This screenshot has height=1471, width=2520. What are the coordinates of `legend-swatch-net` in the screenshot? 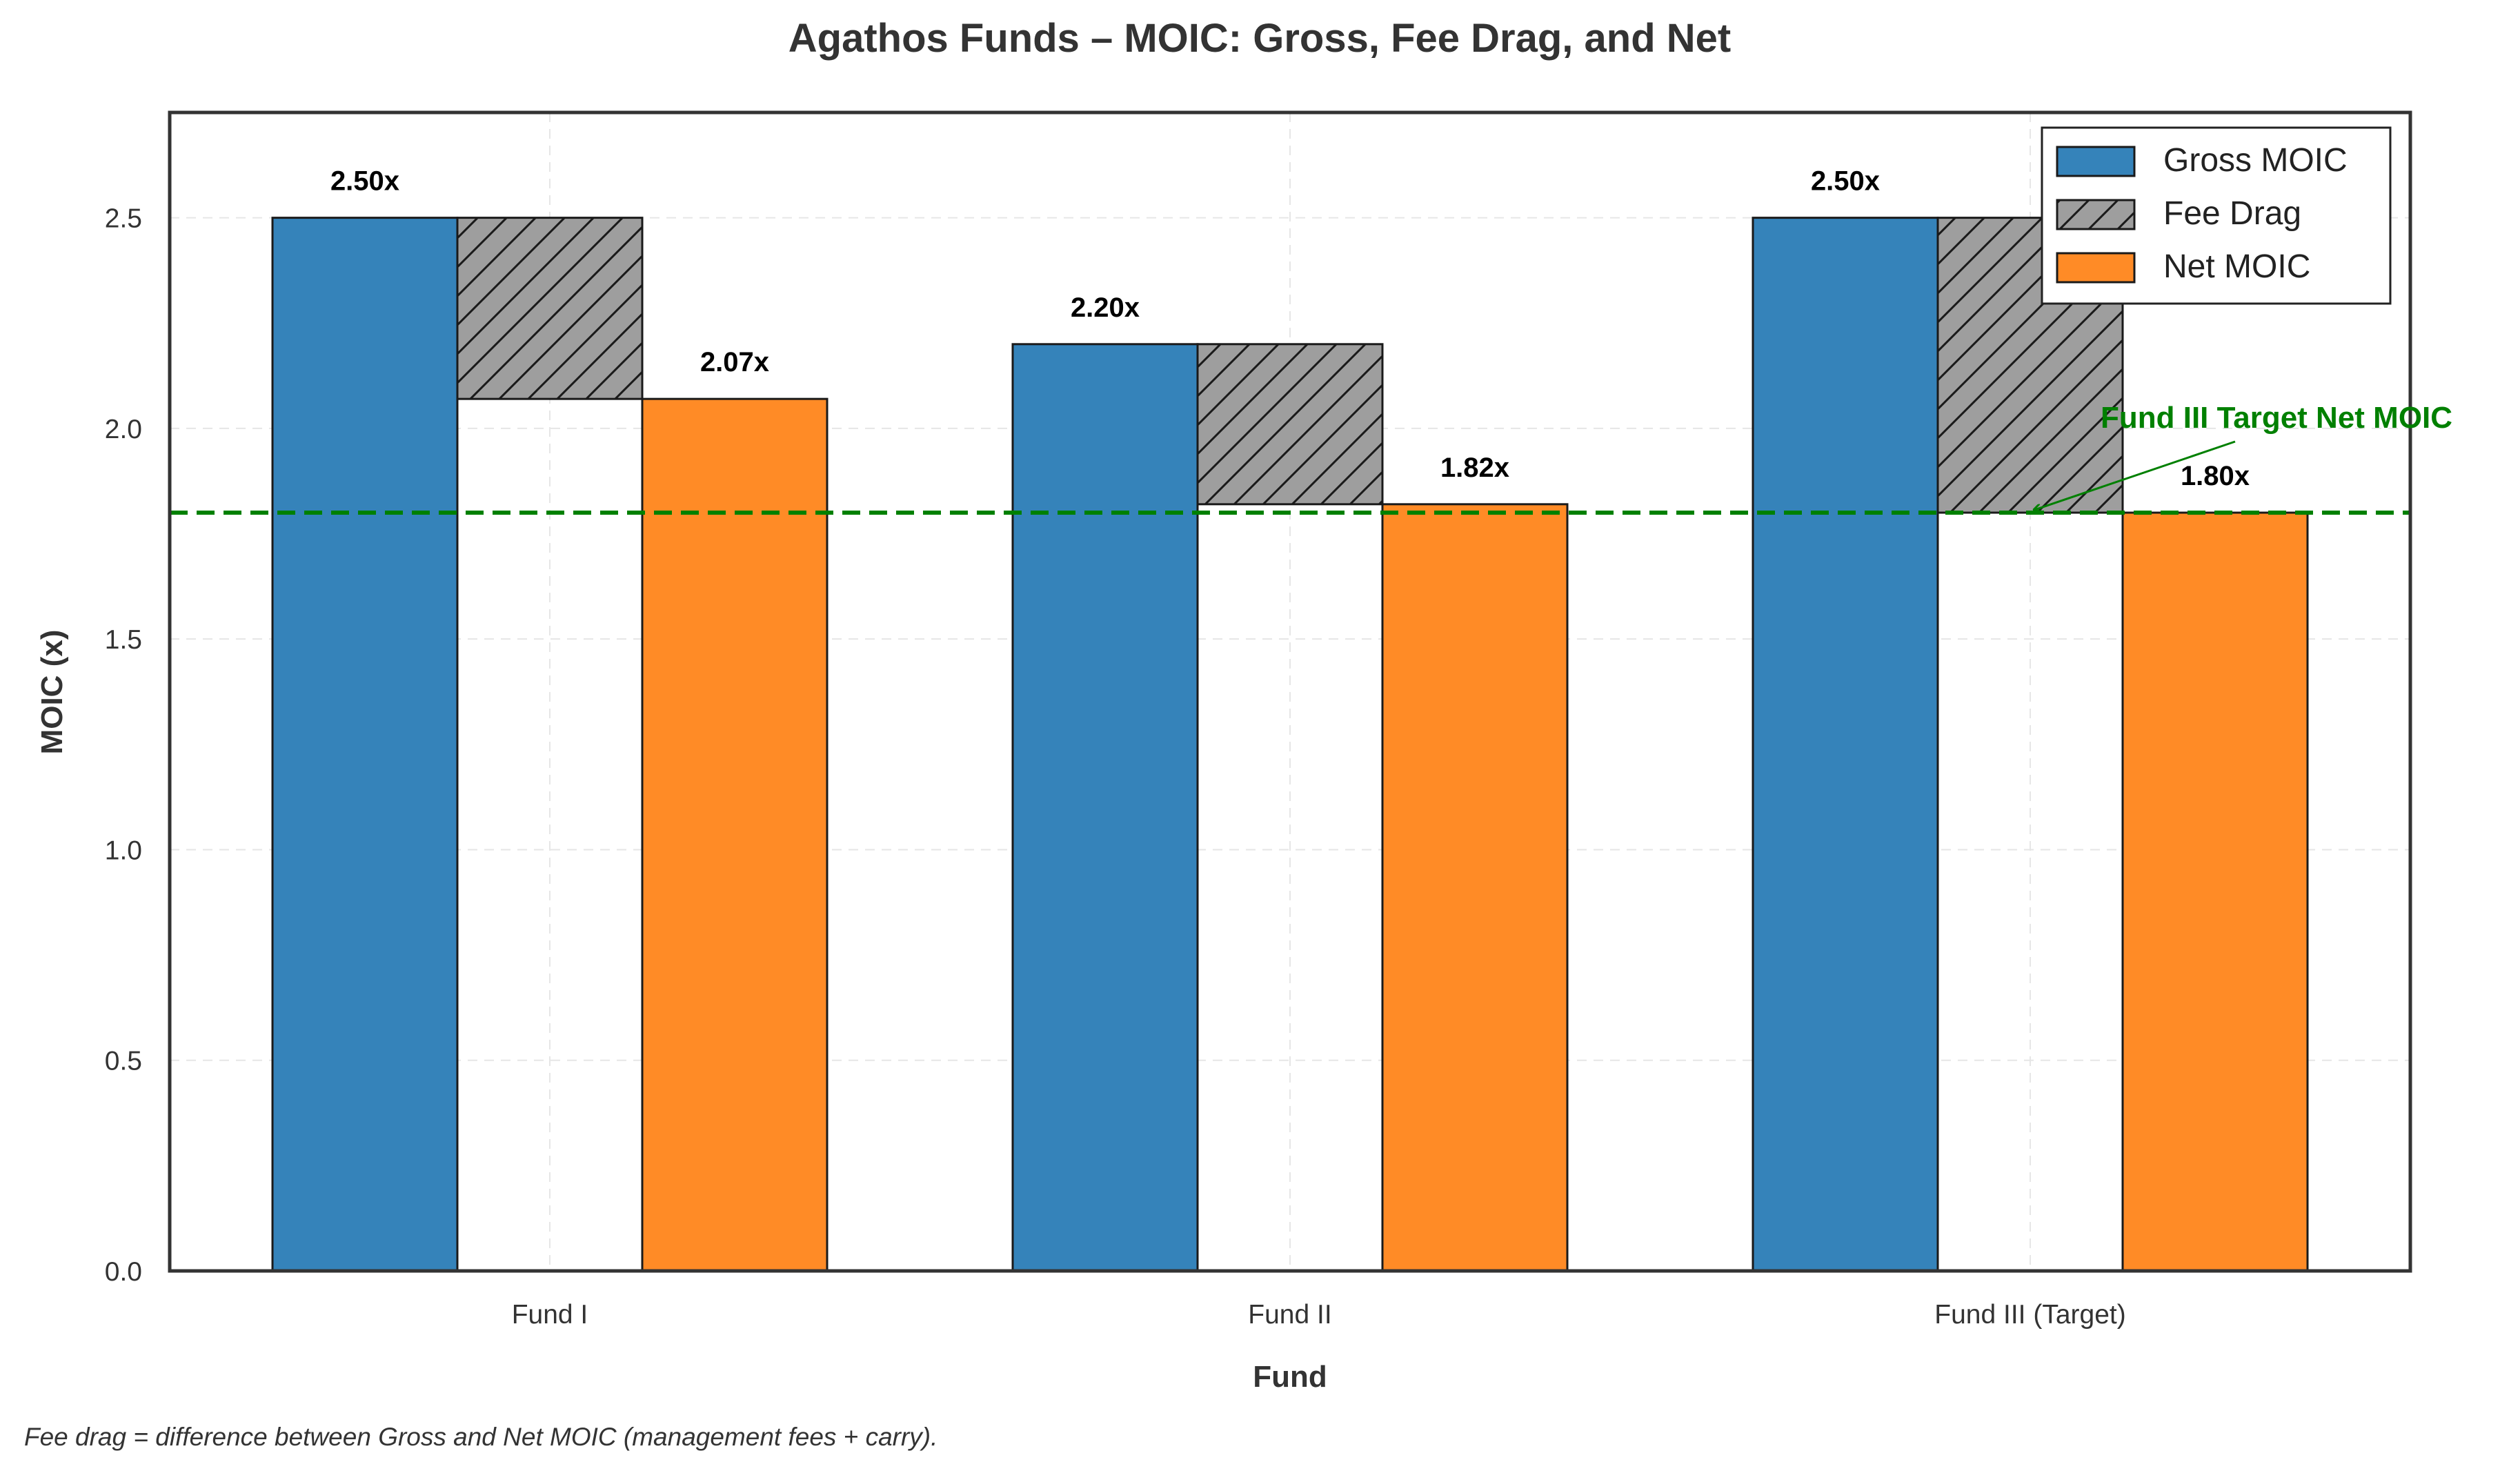 It's located at (2096, 268).